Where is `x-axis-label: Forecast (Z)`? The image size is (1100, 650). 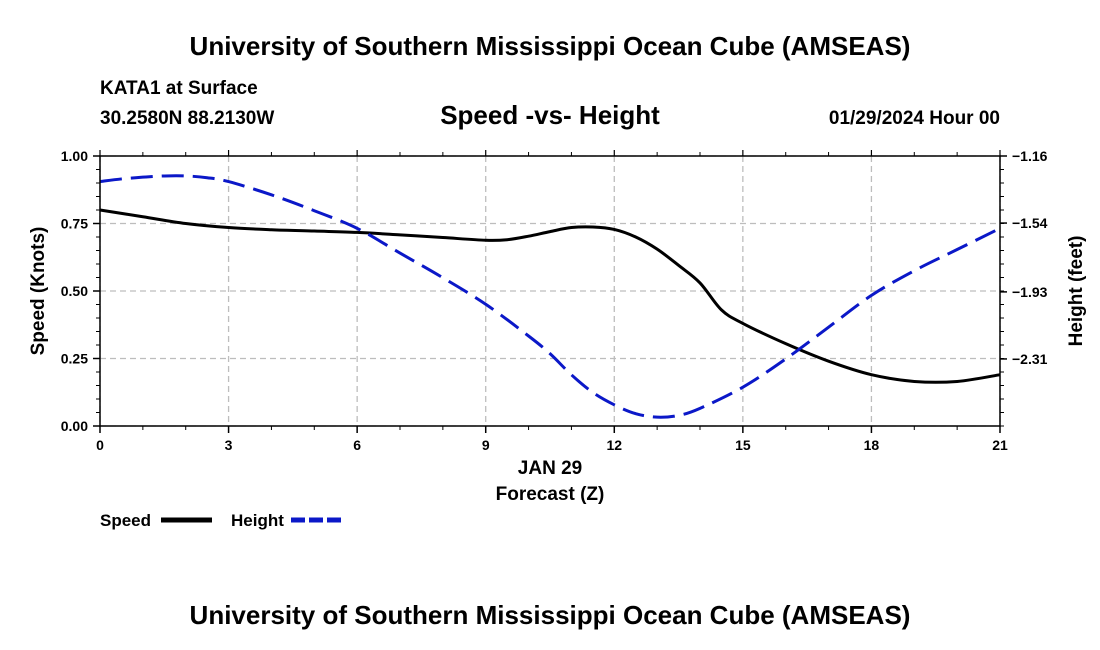 x-axis-label: Forecast (Z) is located at coordinates (550, 494).